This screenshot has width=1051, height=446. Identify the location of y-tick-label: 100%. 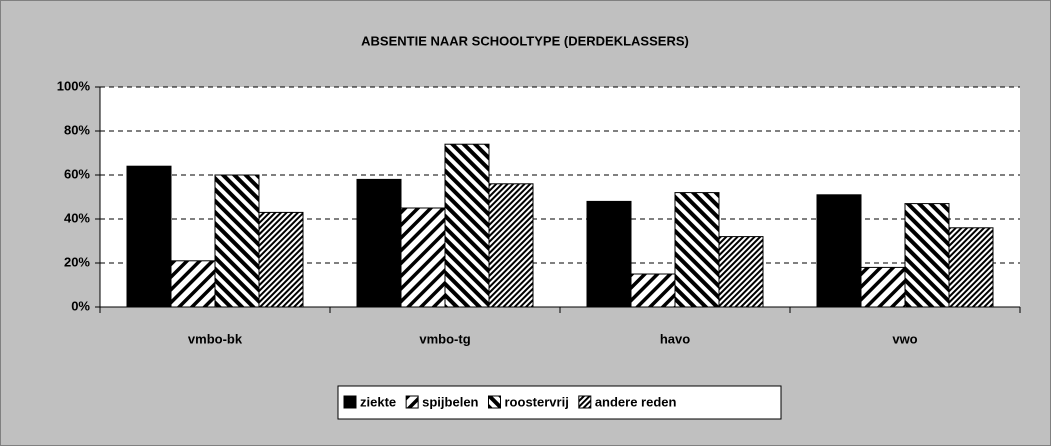
(74, 85).